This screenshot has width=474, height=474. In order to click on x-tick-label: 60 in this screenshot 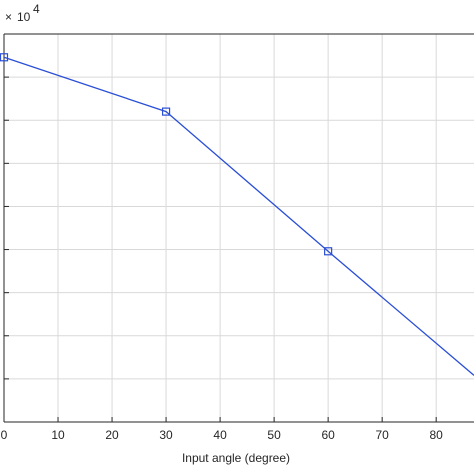, I will do `click(328, 435)`.